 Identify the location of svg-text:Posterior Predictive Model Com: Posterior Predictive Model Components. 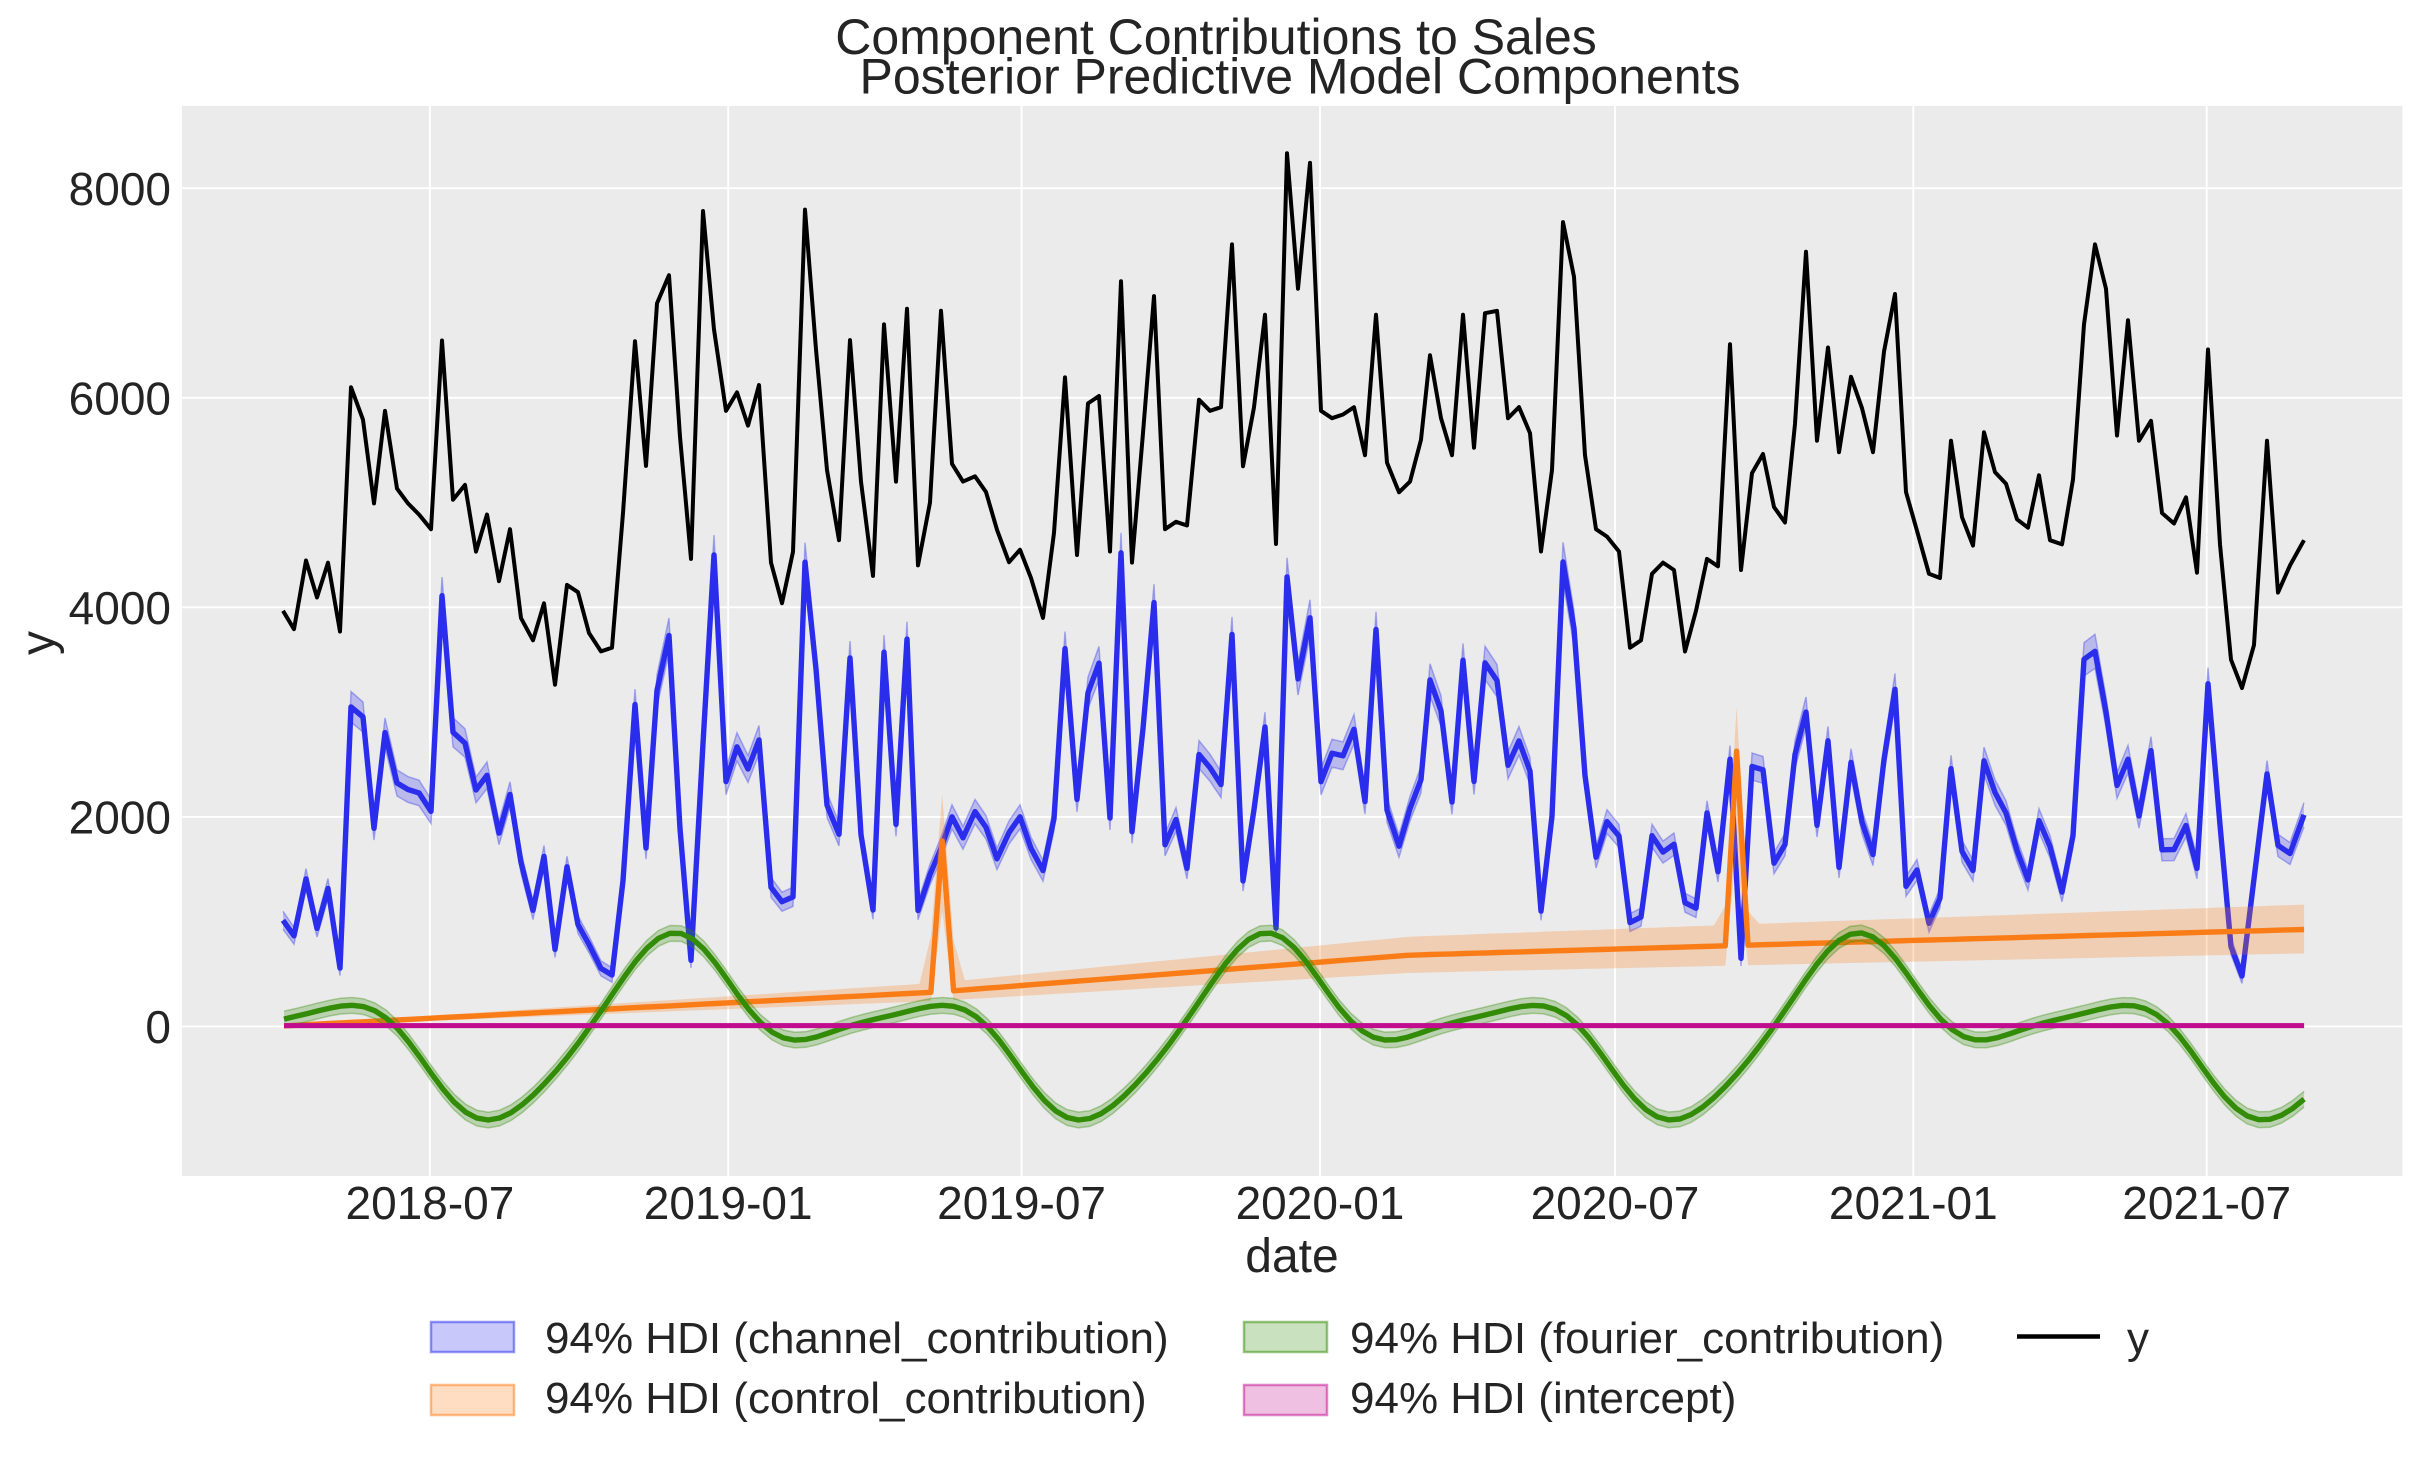
(1300, 77).